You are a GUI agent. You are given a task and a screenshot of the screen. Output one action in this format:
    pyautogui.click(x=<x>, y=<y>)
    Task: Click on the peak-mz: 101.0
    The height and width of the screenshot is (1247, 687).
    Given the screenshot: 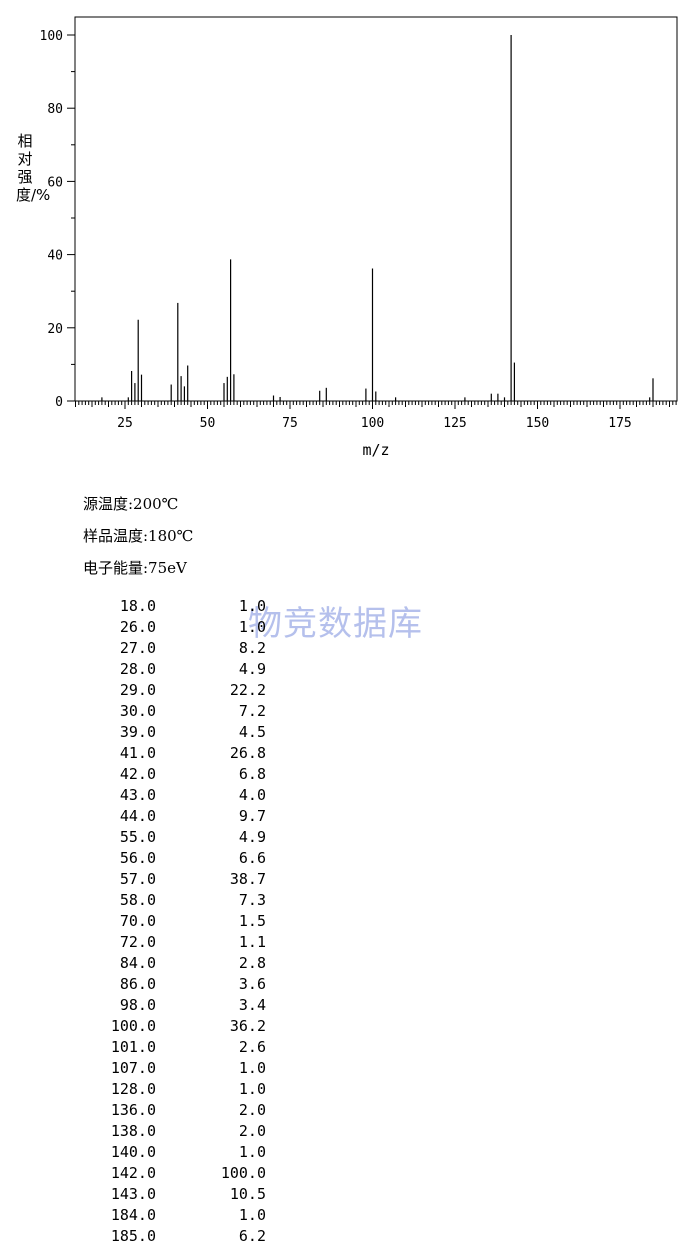 What is the action you would take?
    pyautogui.click(x=133, y=1047)
    